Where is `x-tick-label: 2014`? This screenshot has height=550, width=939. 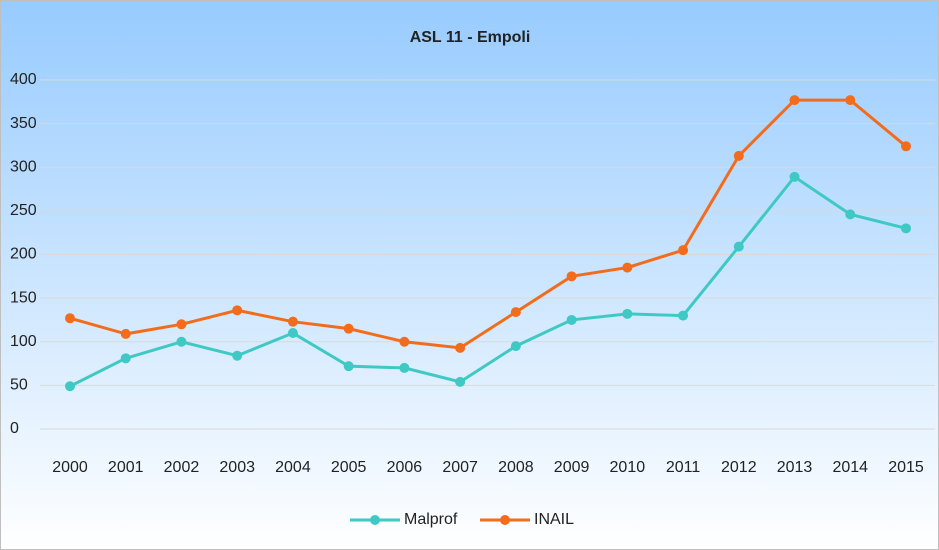 x-tick-label: 2014 is located at coordinates (850, 467).